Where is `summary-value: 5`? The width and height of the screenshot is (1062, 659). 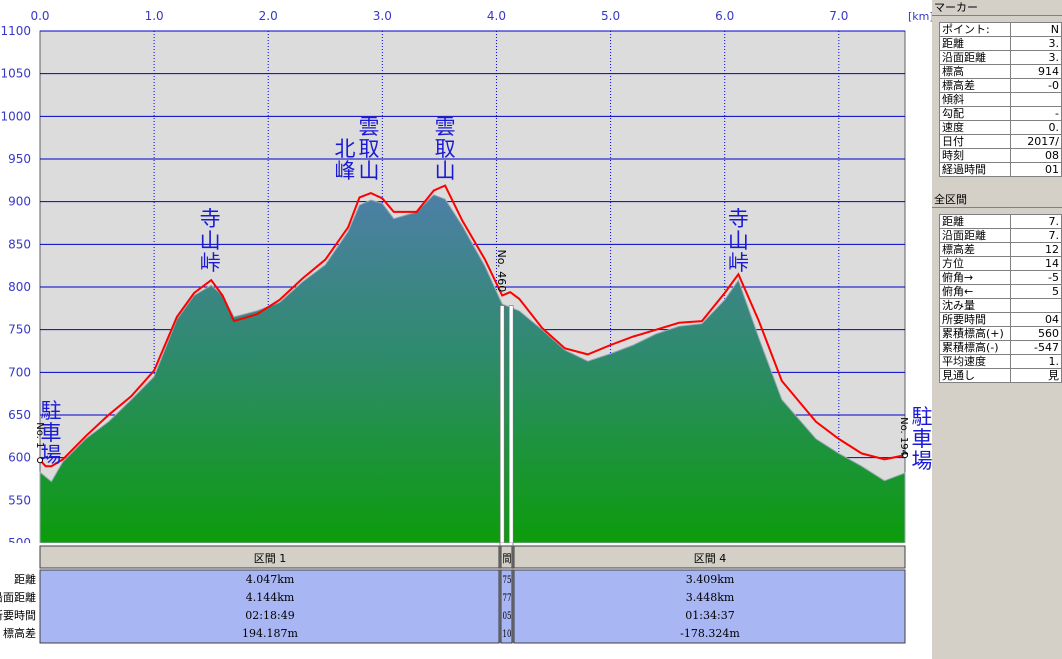
summary-value: 5 is located at coordinates (1036, 291).